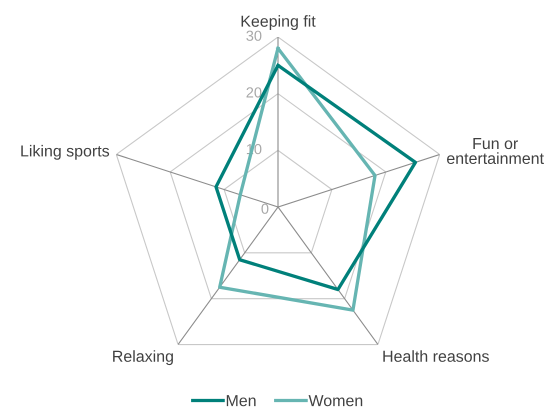  I want to click on spoke-label: Health reasons, so click(436, 356).